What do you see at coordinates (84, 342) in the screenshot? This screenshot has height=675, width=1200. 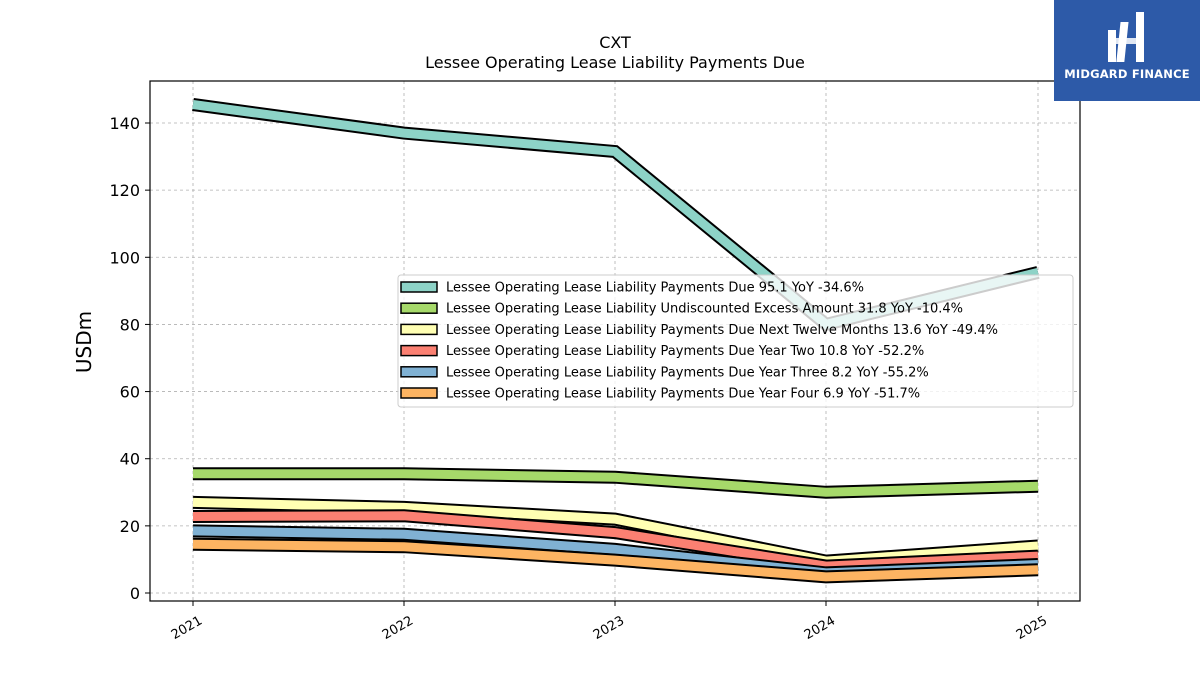 I see `y-axis-label: USDm` at bounding box center [84, 342].